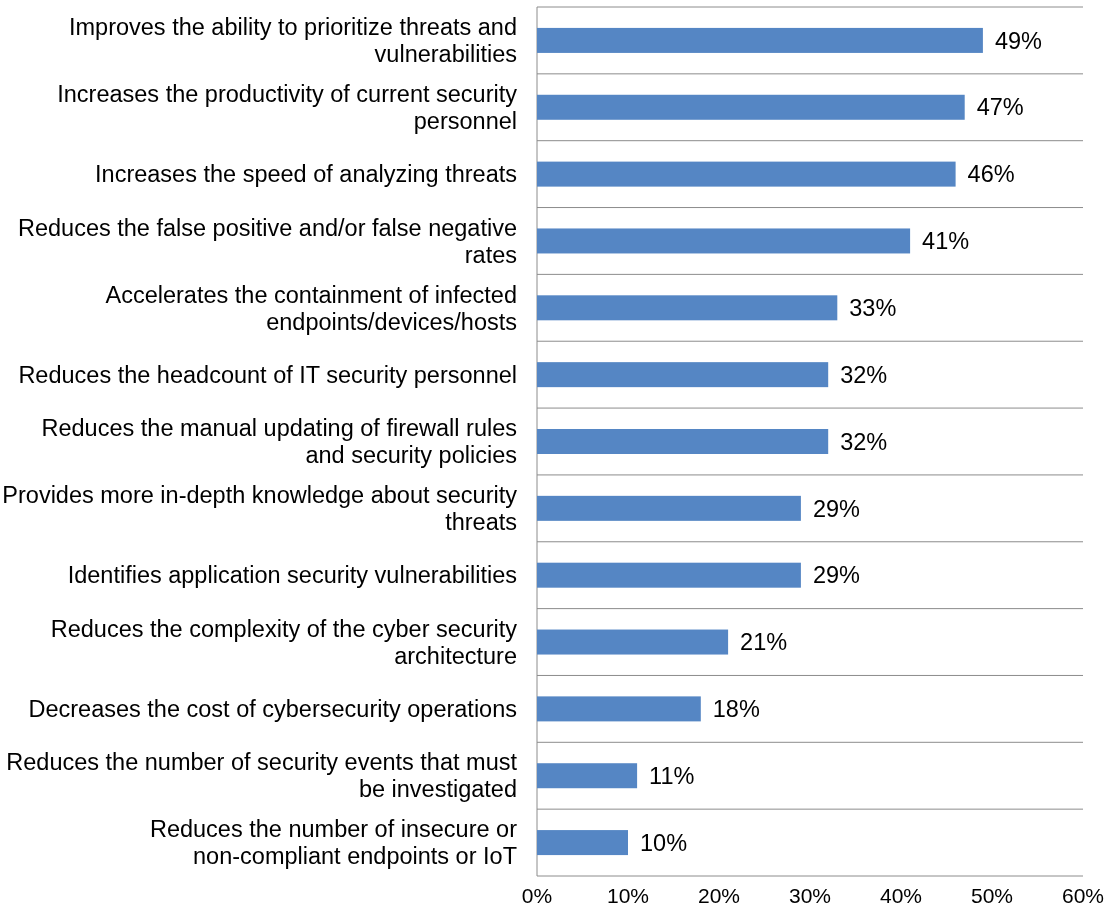 The image size is (1110, 911). I want to click on data-label: 41%, so click(946, 241).